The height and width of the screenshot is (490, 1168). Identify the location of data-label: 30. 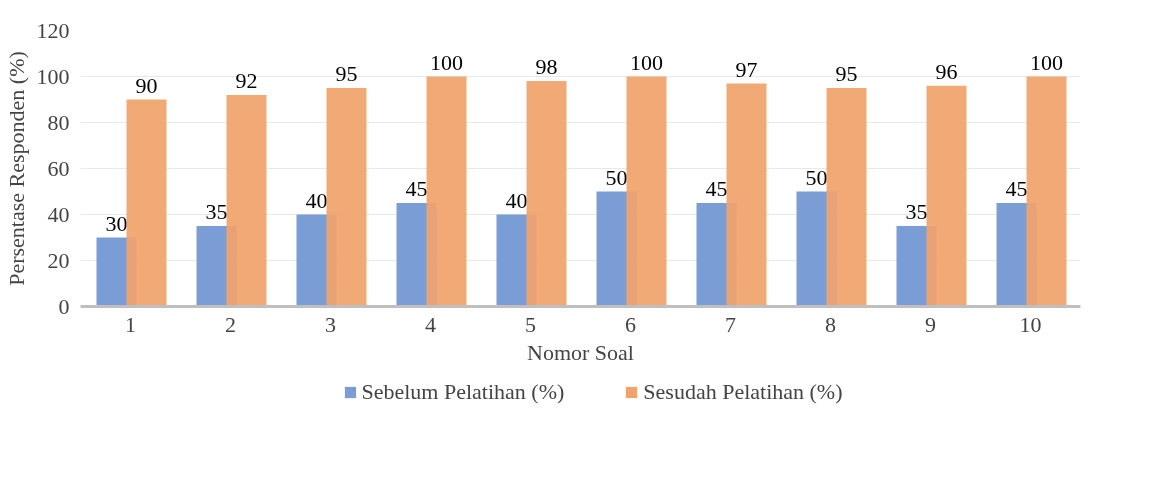
(116, 223).